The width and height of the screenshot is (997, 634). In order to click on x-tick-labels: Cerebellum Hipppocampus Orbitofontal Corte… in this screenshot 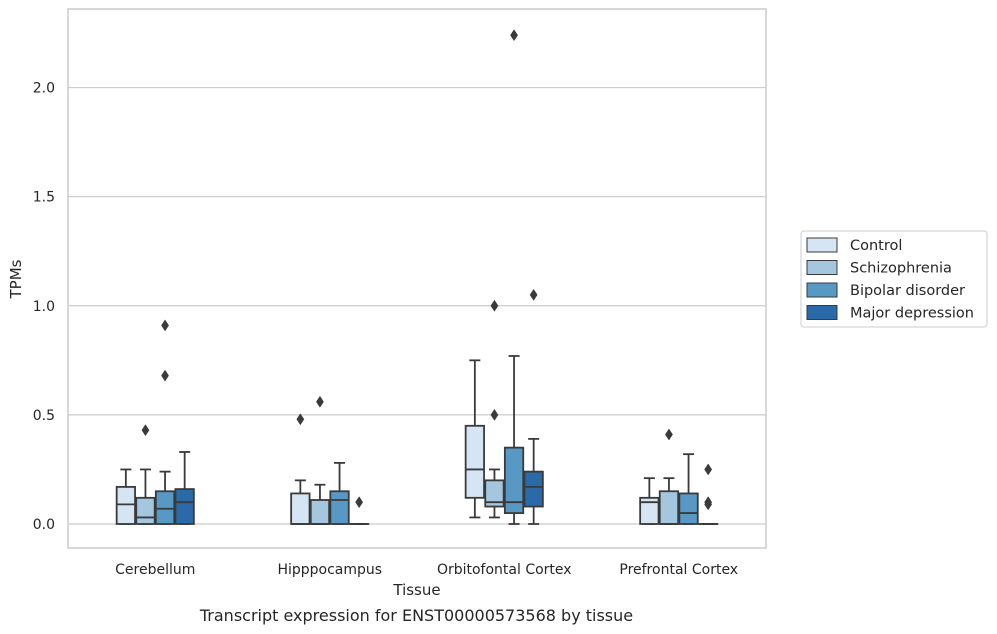, I will do `click(426, 570)`.